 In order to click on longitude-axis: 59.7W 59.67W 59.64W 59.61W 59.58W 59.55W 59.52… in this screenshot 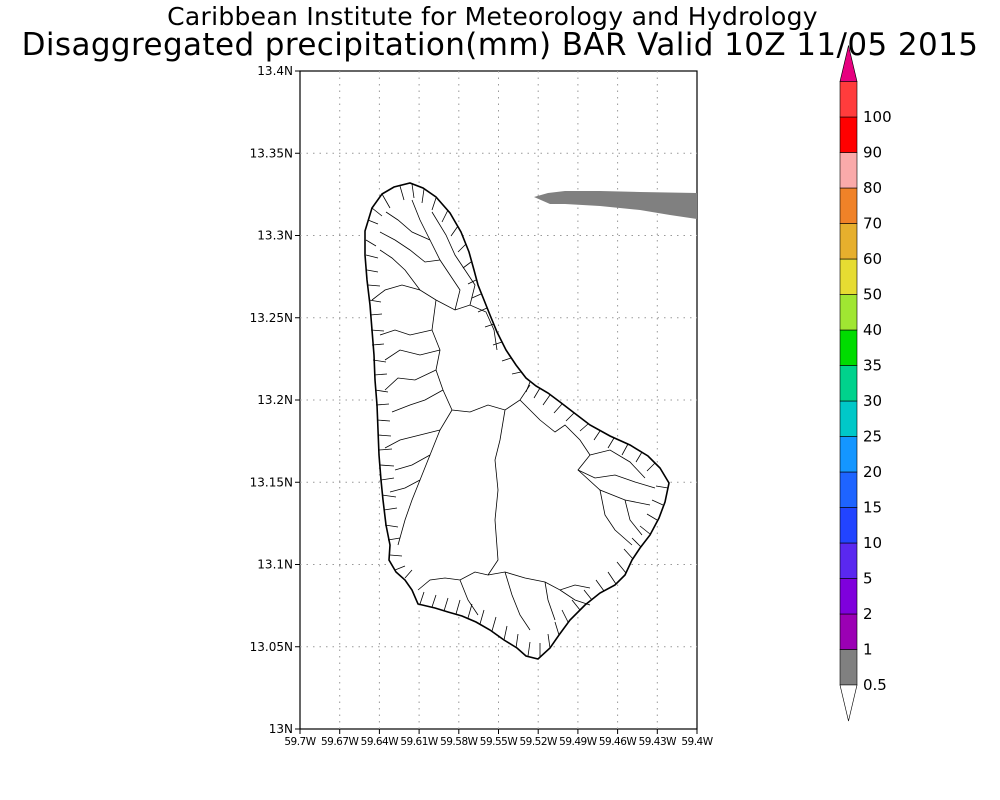, I will do `click(499, 738)`.